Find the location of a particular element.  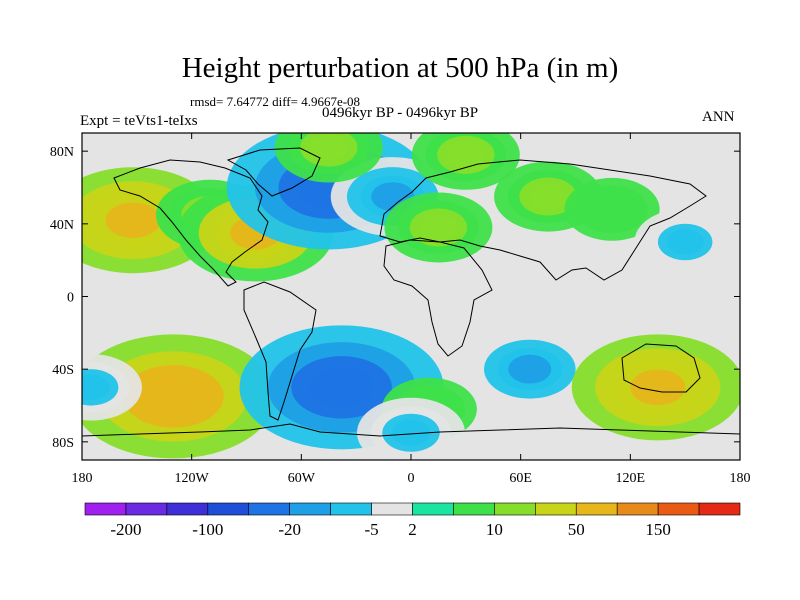

y-tick-label: 0 is located at coordinates (70, 298).